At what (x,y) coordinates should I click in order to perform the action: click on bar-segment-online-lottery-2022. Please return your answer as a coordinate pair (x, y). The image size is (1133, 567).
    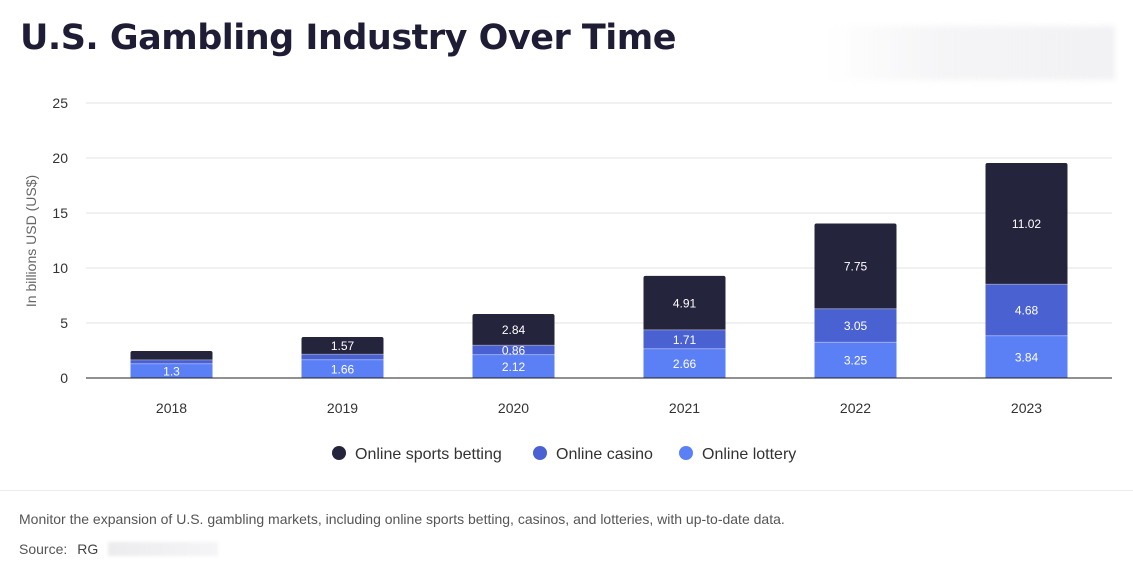
    Looking at the image, I should click on (855, 360).